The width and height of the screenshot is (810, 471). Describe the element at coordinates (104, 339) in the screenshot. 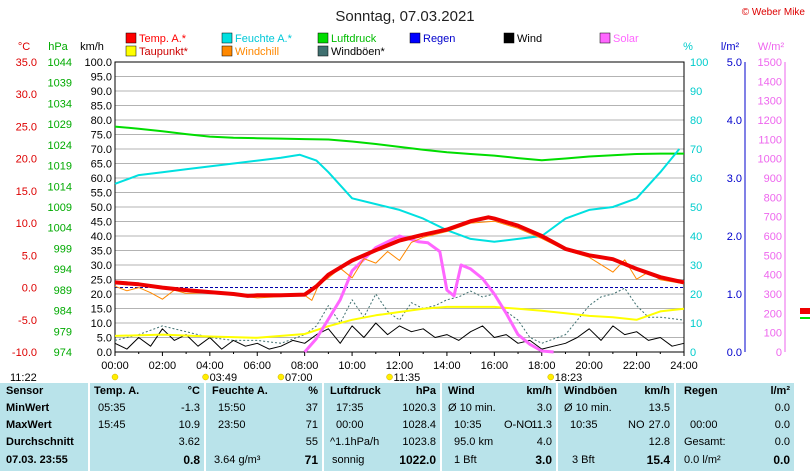

I see `y-tick-wind_kmh: 5.0` at that location.